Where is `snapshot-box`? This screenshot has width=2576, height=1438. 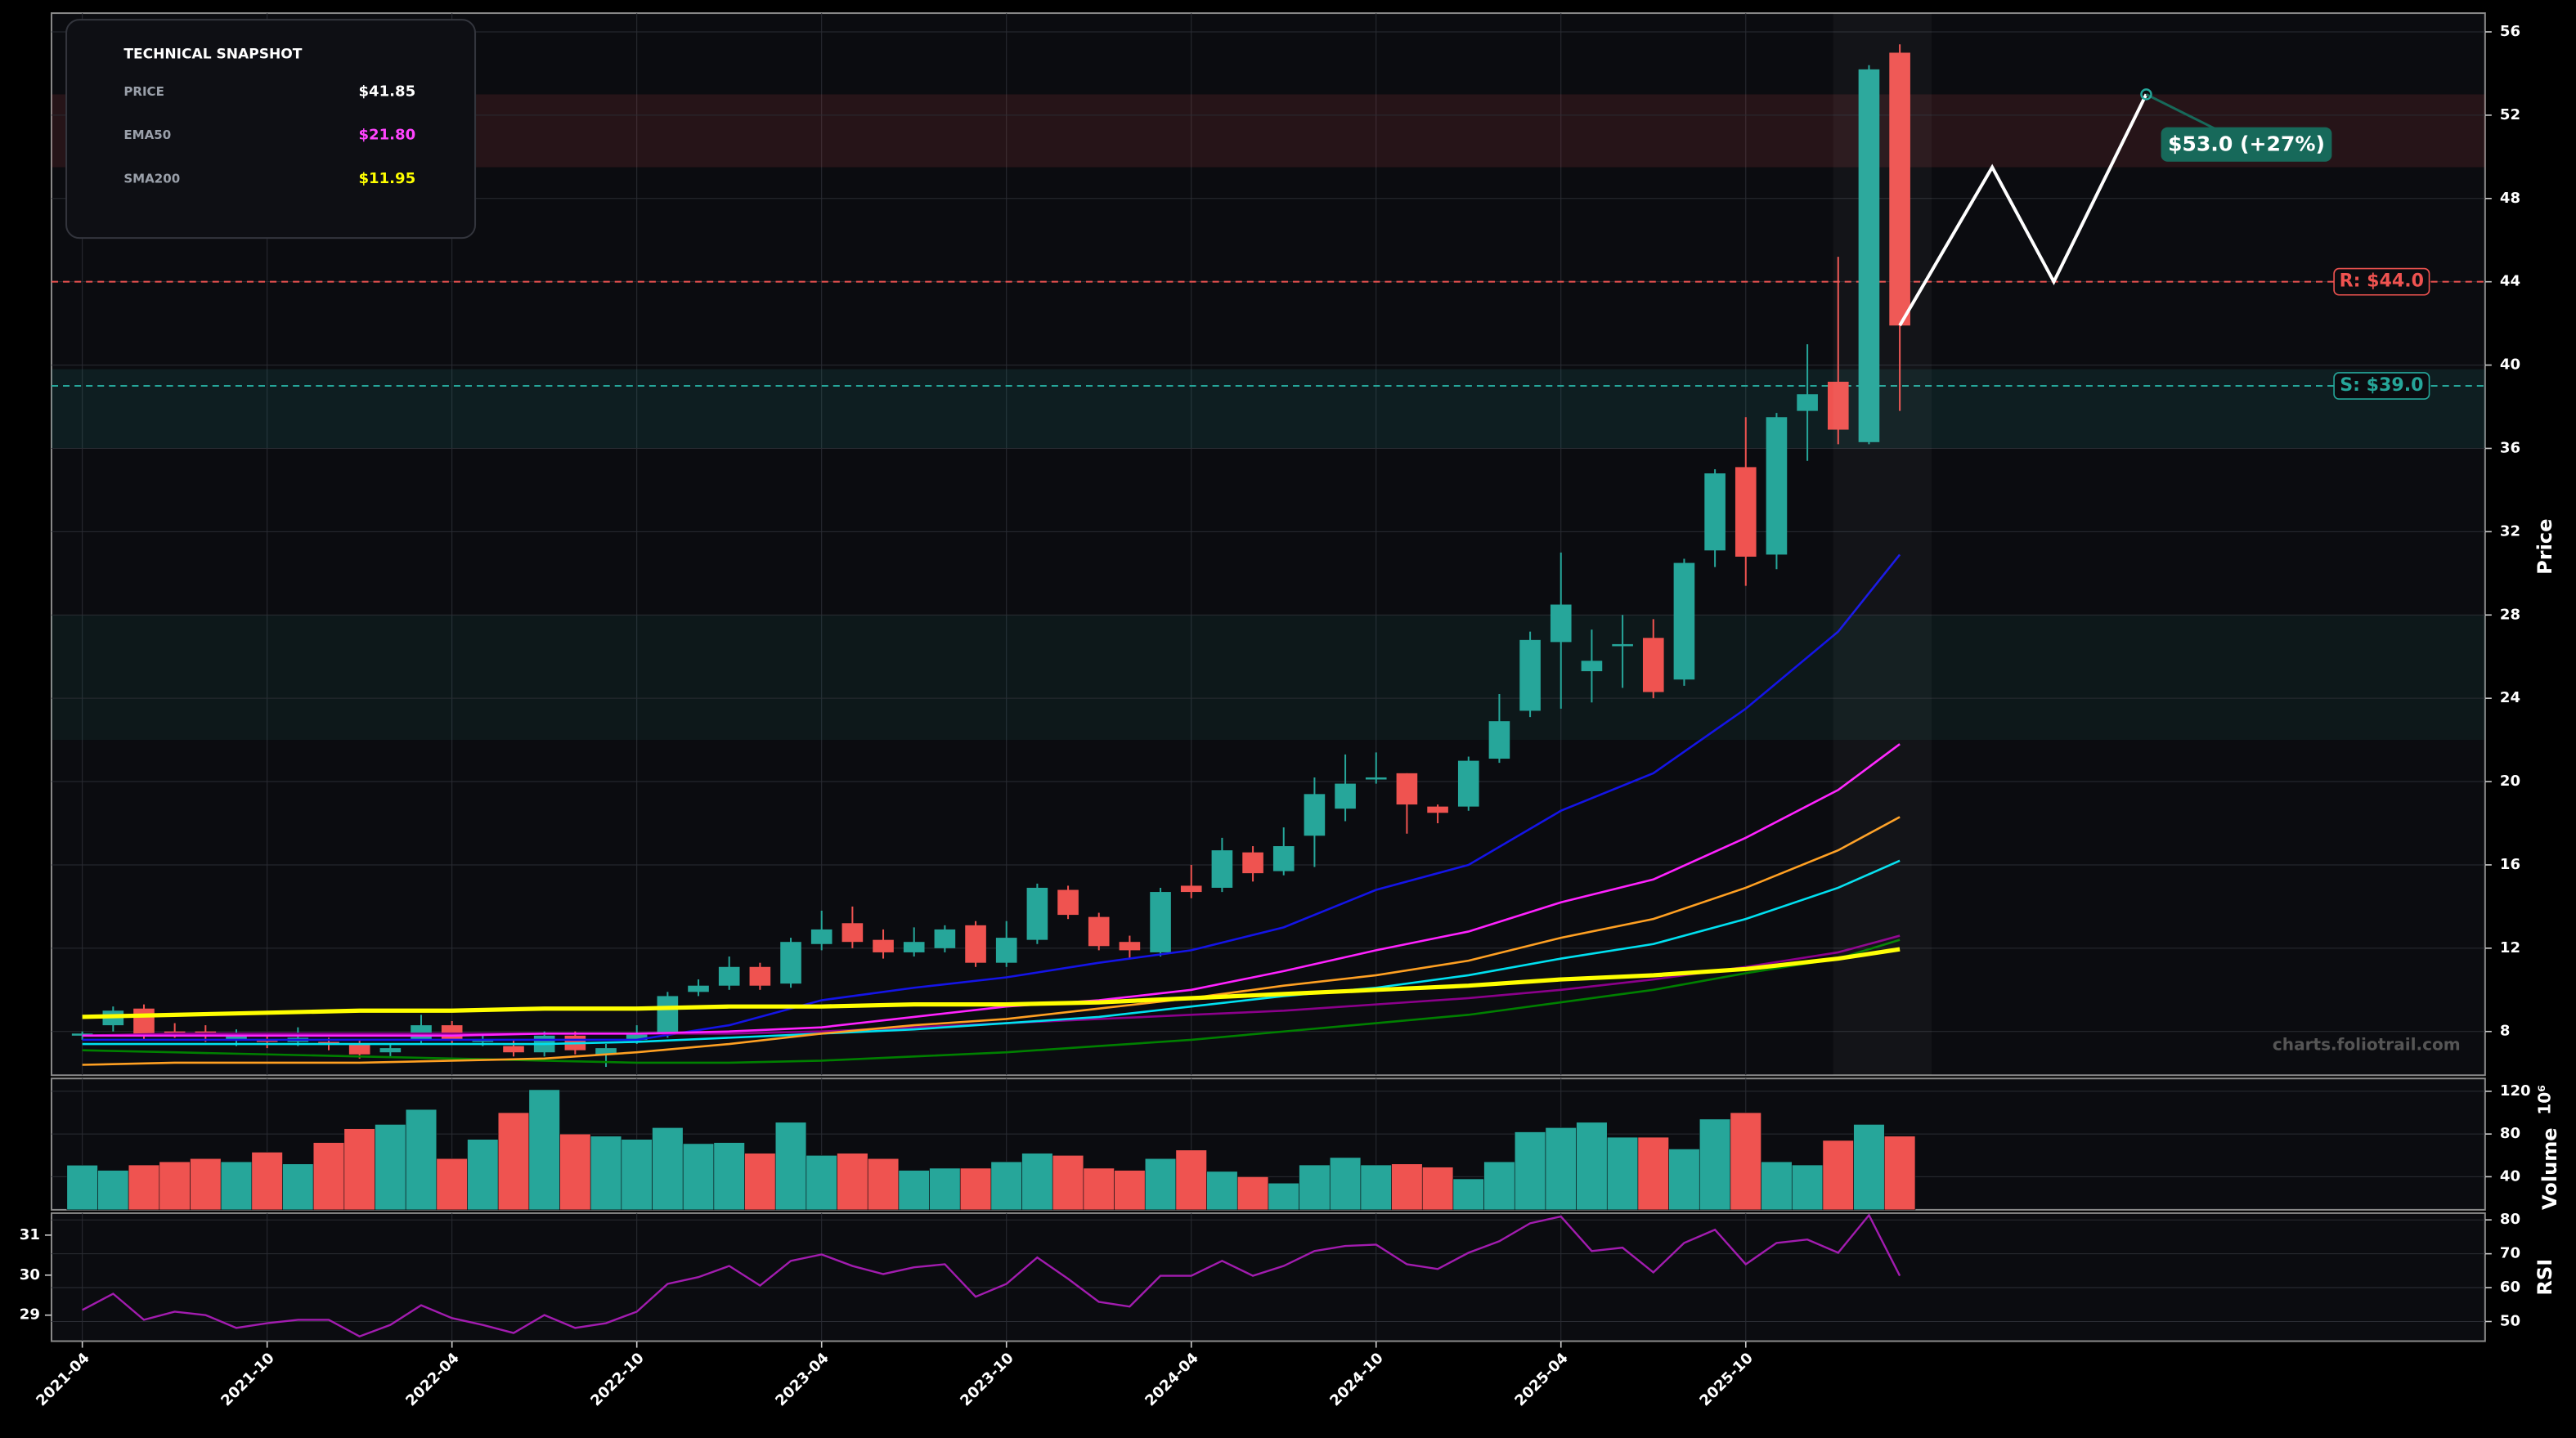 snapshot-box is located at coordinates (271, 129).